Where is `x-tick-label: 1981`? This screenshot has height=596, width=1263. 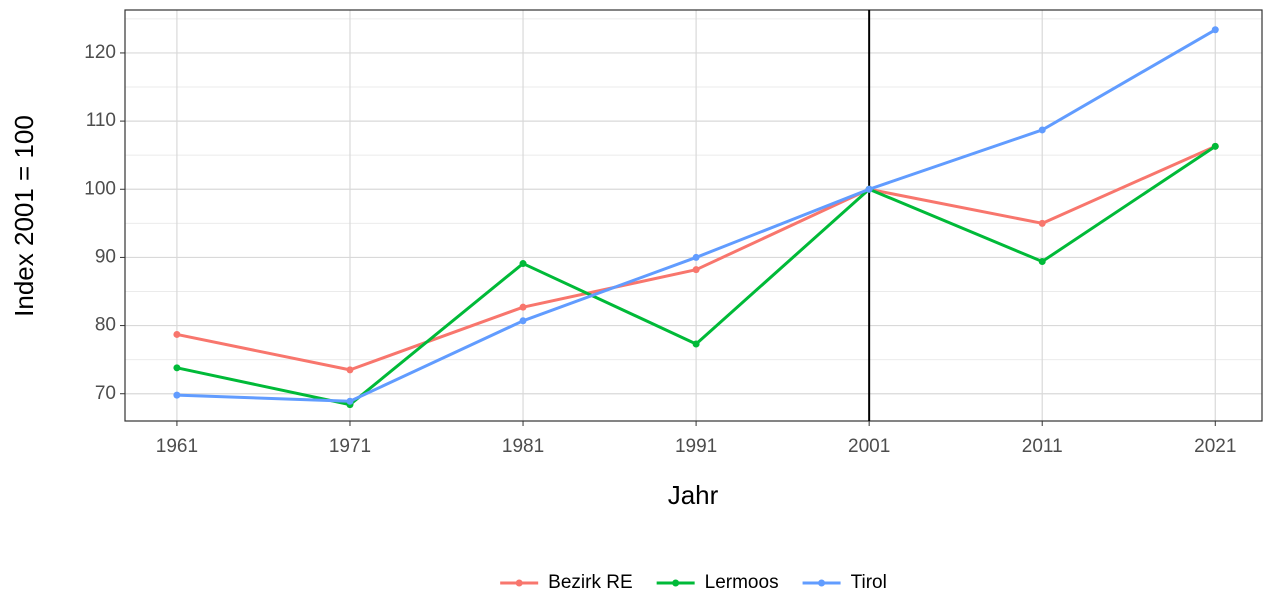 x-tick-label: 1981 is located at coordinates (523, 446).